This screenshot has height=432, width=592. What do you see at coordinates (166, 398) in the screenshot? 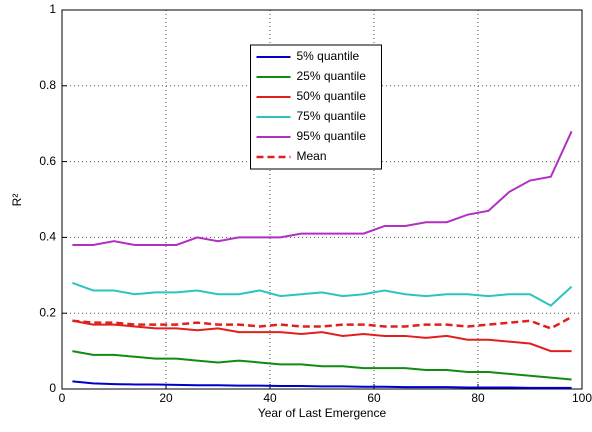
I see `x-tick-label: 20` at bounding box center [166, 398].